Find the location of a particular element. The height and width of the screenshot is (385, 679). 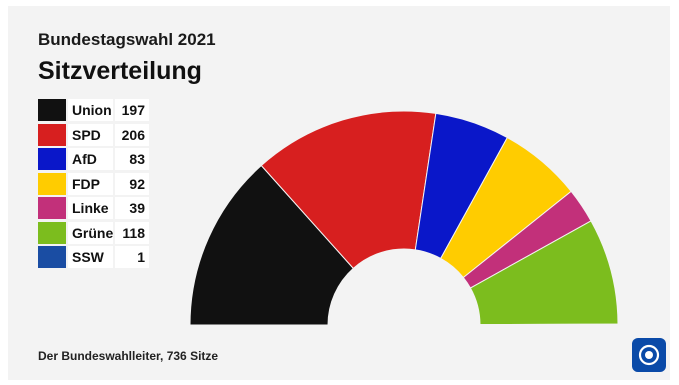

legend-label: Union is located at coordinates (90, 110).